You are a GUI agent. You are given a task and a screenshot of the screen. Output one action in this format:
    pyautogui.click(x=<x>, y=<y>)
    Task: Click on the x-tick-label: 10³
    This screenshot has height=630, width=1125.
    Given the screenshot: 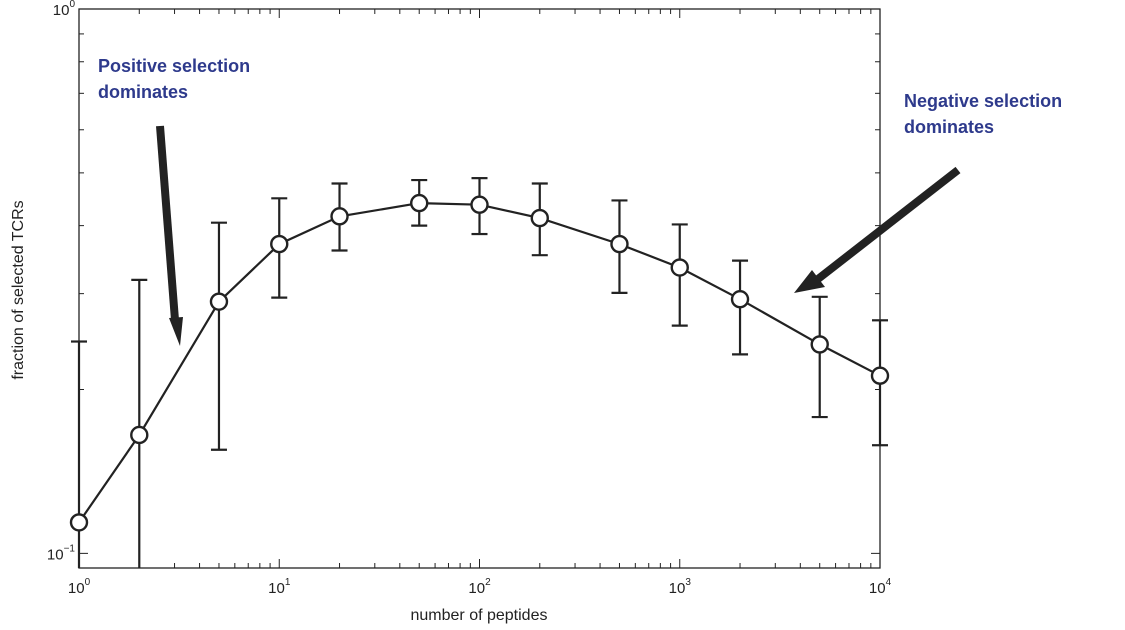 What is the action you would take?
    pyautogui.click(x=680, y=587)
    